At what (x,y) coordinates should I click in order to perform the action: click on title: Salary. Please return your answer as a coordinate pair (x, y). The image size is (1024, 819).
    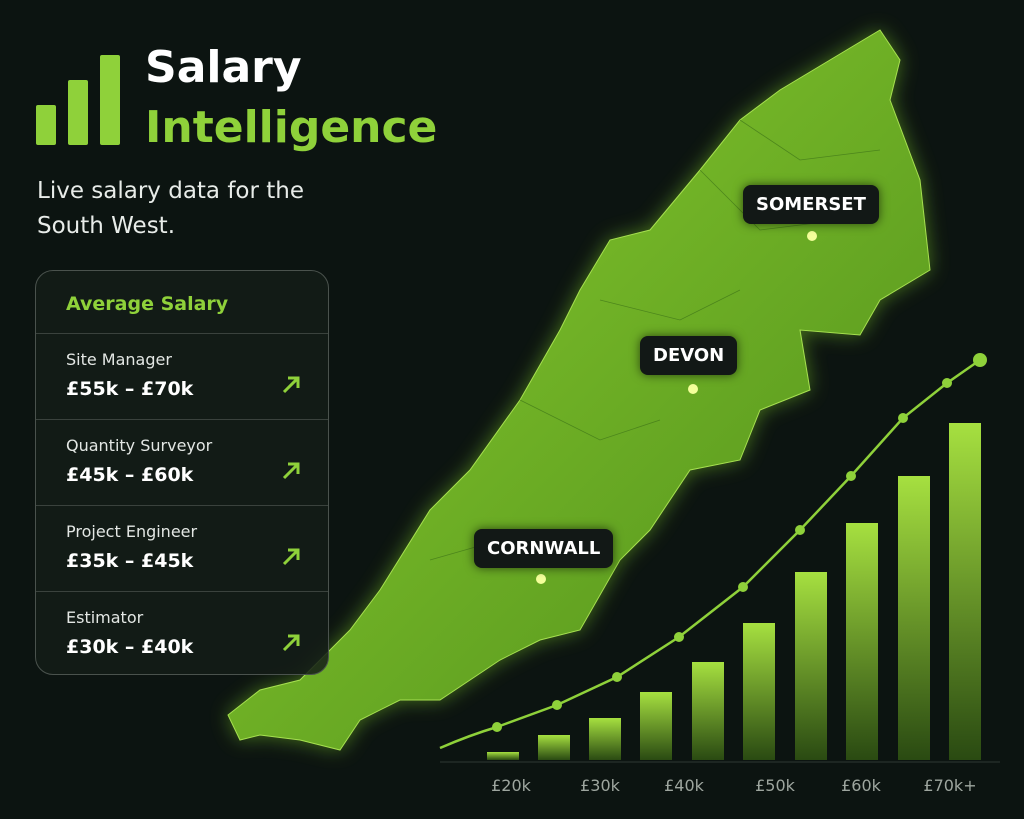
    Looking at the image, I should click on (223, 67).